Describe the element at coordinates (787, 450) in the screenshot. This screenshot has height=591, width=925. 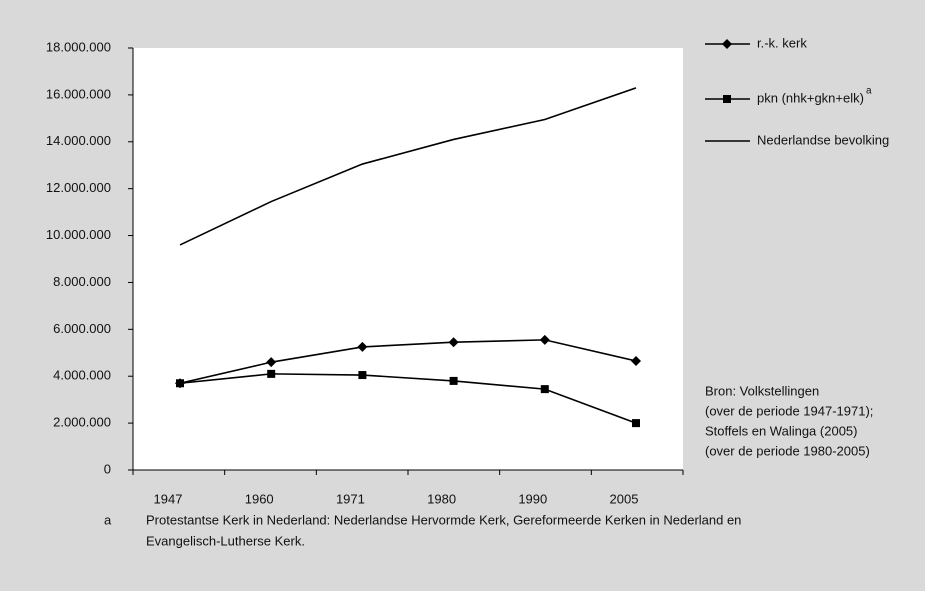
I see `source-note: (over de periode 1980-2005)` at that location.